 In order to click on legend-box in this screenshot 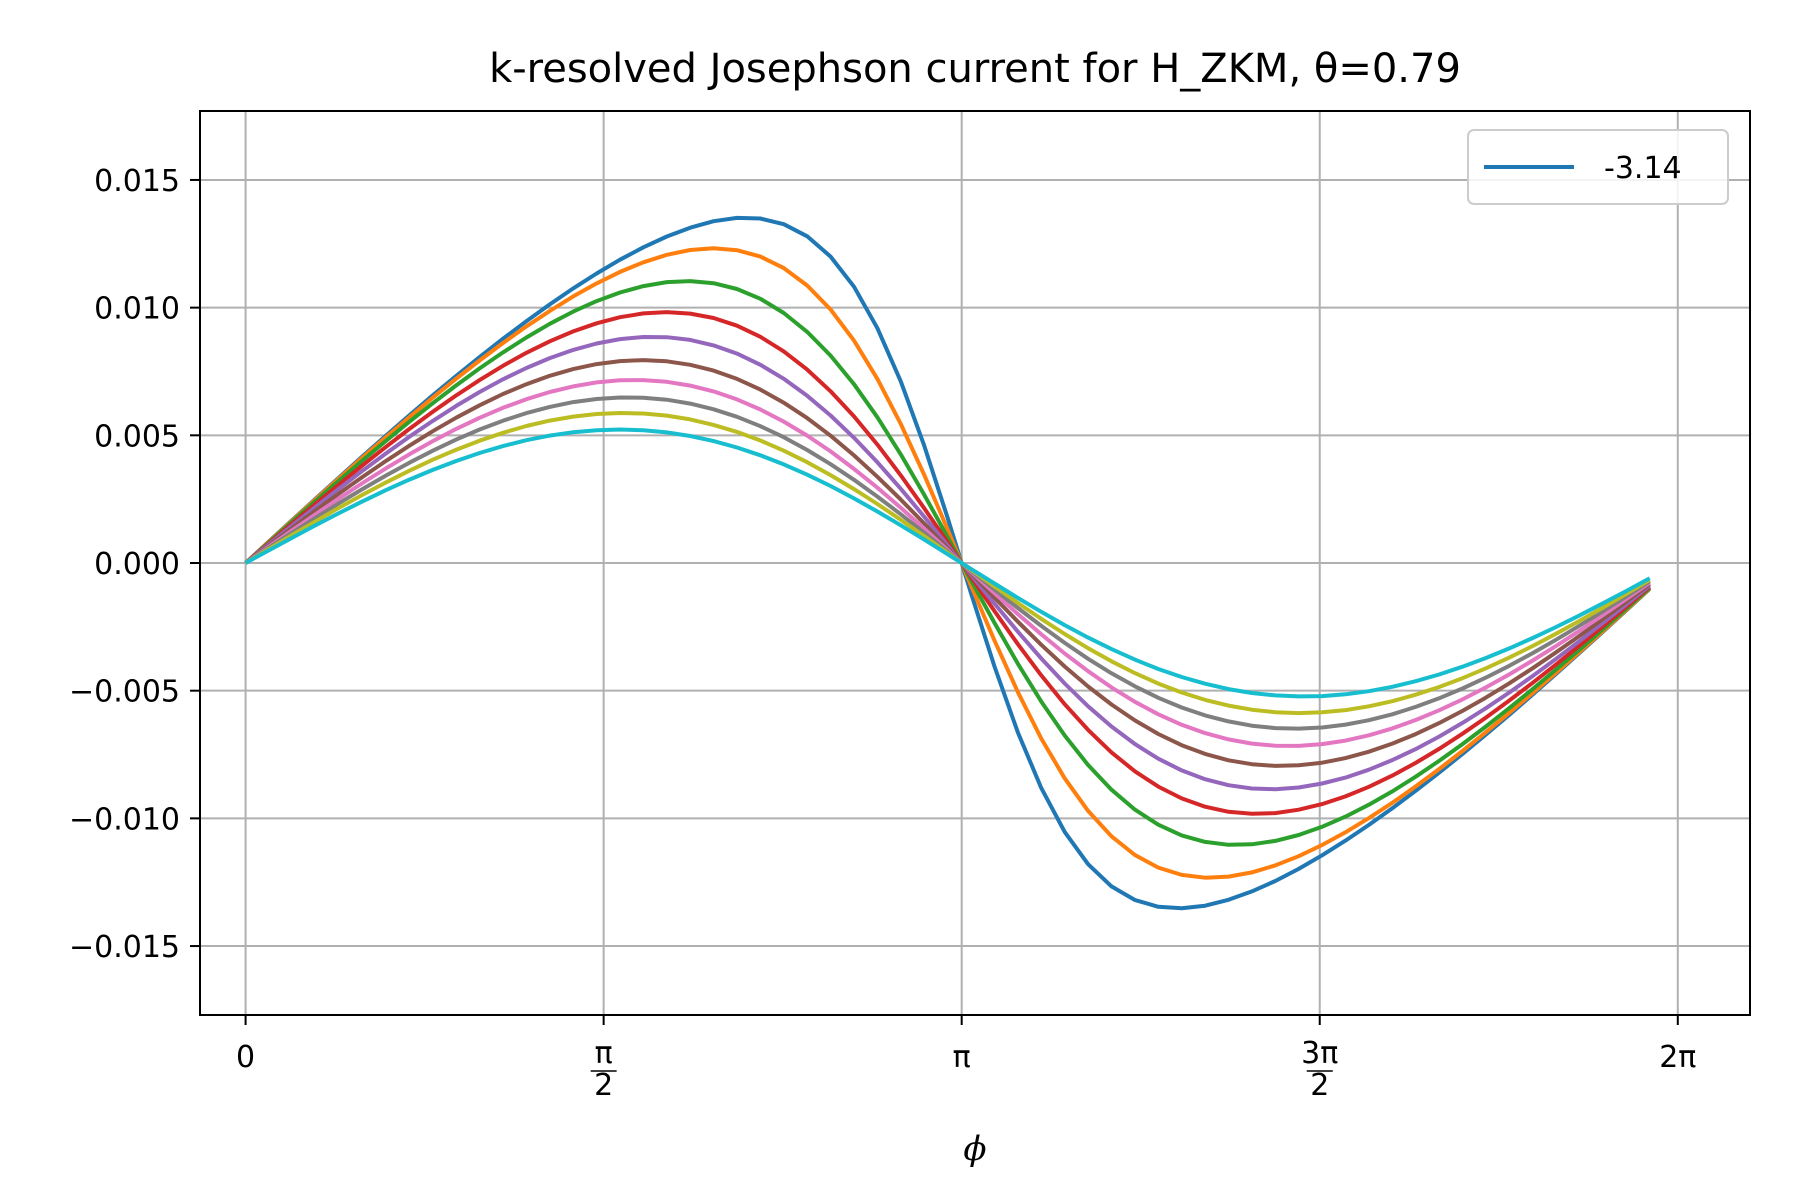, I will do `click(1598, 167)`.